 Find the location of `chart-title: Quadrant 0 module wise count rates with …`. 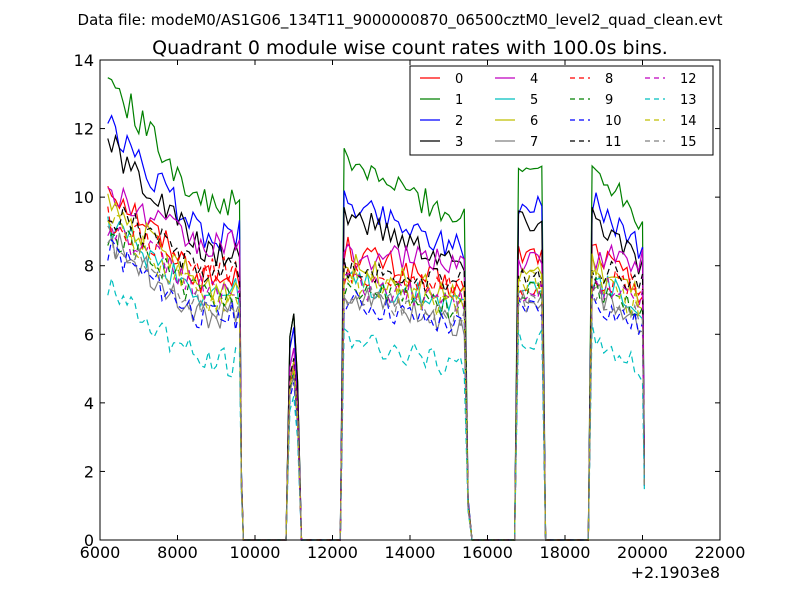

chart-title: Quadrant 0 module wise count rates with … is located at coordinates (410, 48).